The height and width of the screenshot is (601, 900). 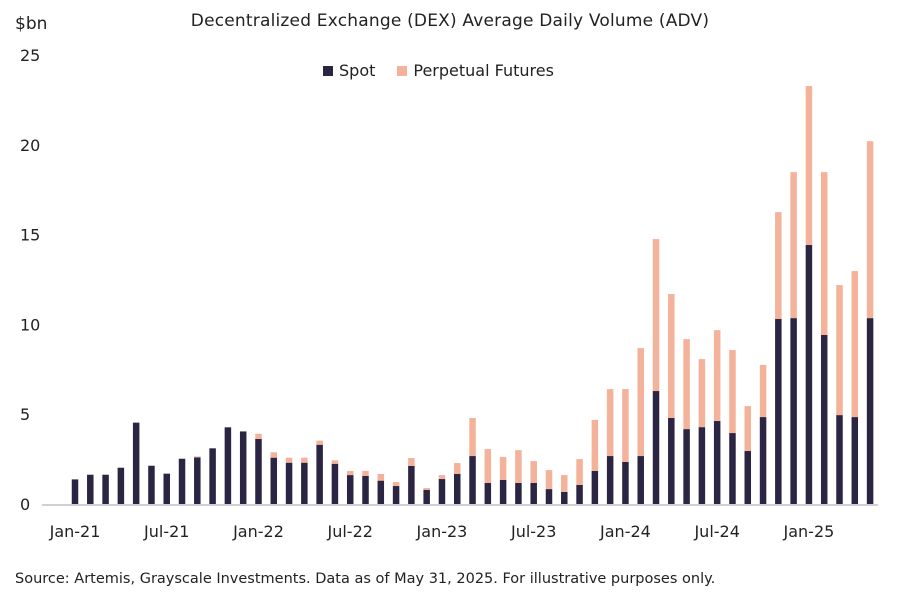 What do you see at coordinates (166, 531) in the screenshot?
I see `x-tick-label: Jul-21` at bounding box center [166, 531].